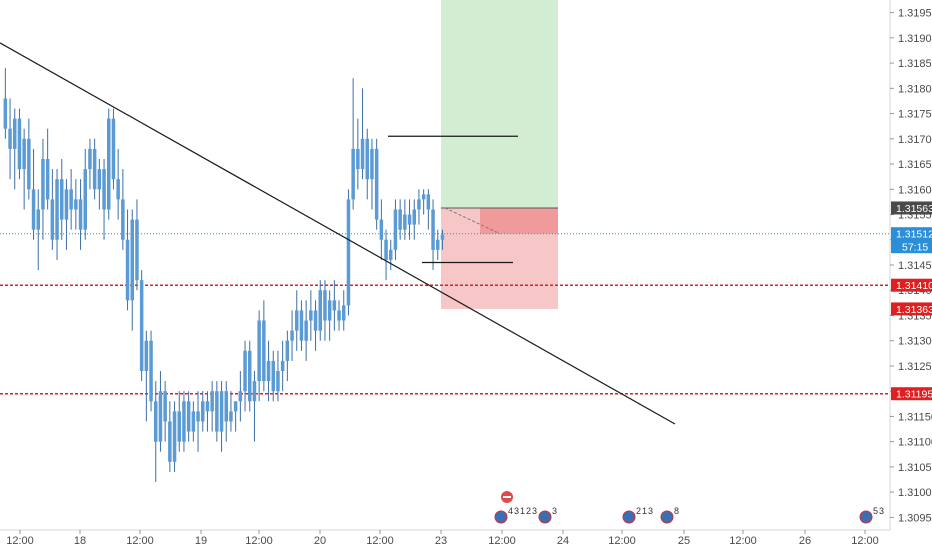  Describe the element at coordinates (915, 518) in the screenshot. I see `price-tick-label: 1.30950` at that location.